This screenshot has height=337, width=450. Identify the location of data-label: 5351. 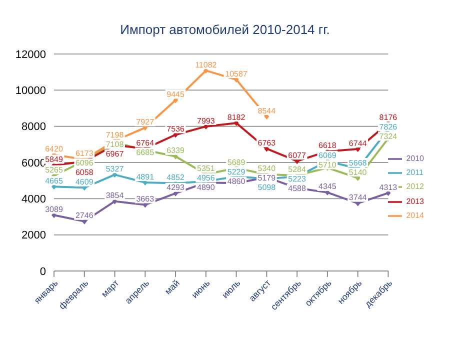
(206, 169).